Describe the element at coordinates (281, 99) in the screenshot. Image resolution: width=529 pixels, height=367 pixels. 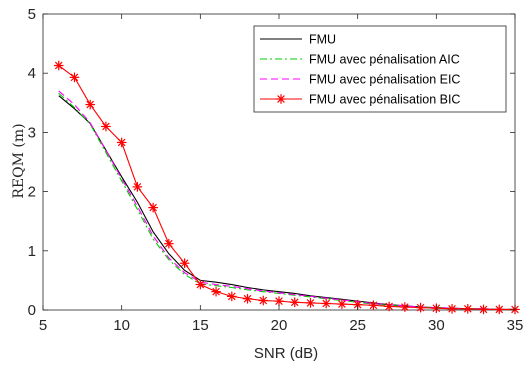
I see `legend-marker-sample` at that location.